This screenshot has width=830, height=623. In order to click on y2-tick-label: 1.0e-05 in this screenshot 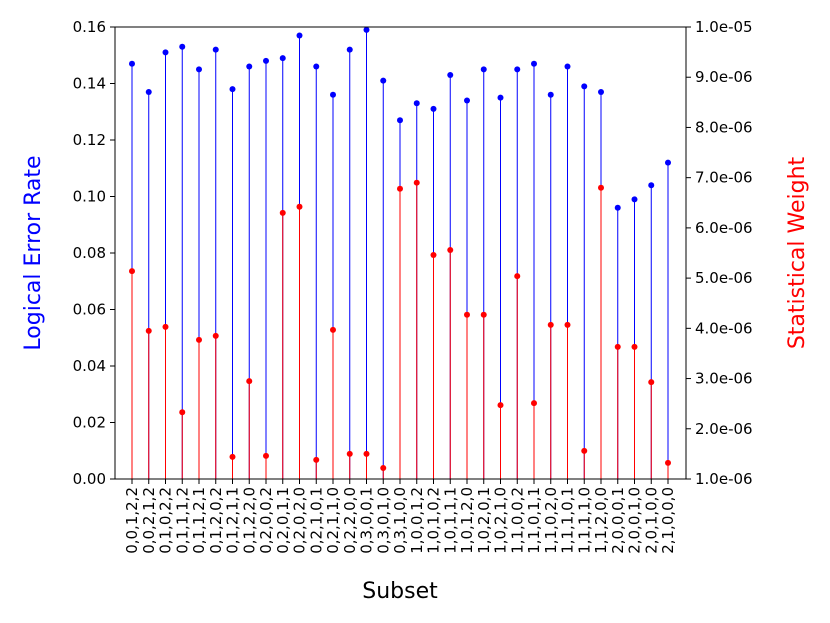, I will do `click(724, 27)`.